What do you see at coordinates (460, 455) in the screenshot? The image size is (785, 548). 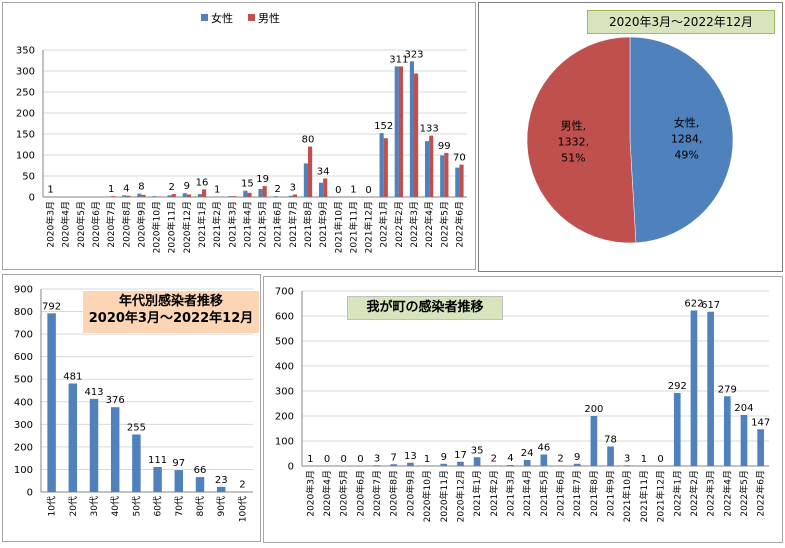 I see `data-label: 17` at bounding box center [460, 455].